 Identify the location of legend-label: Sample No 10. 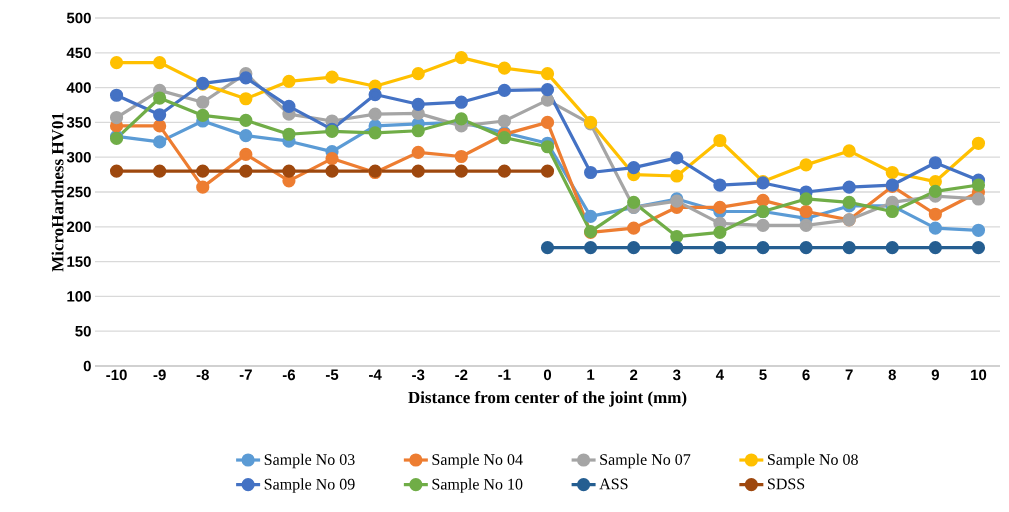
(477, 485).